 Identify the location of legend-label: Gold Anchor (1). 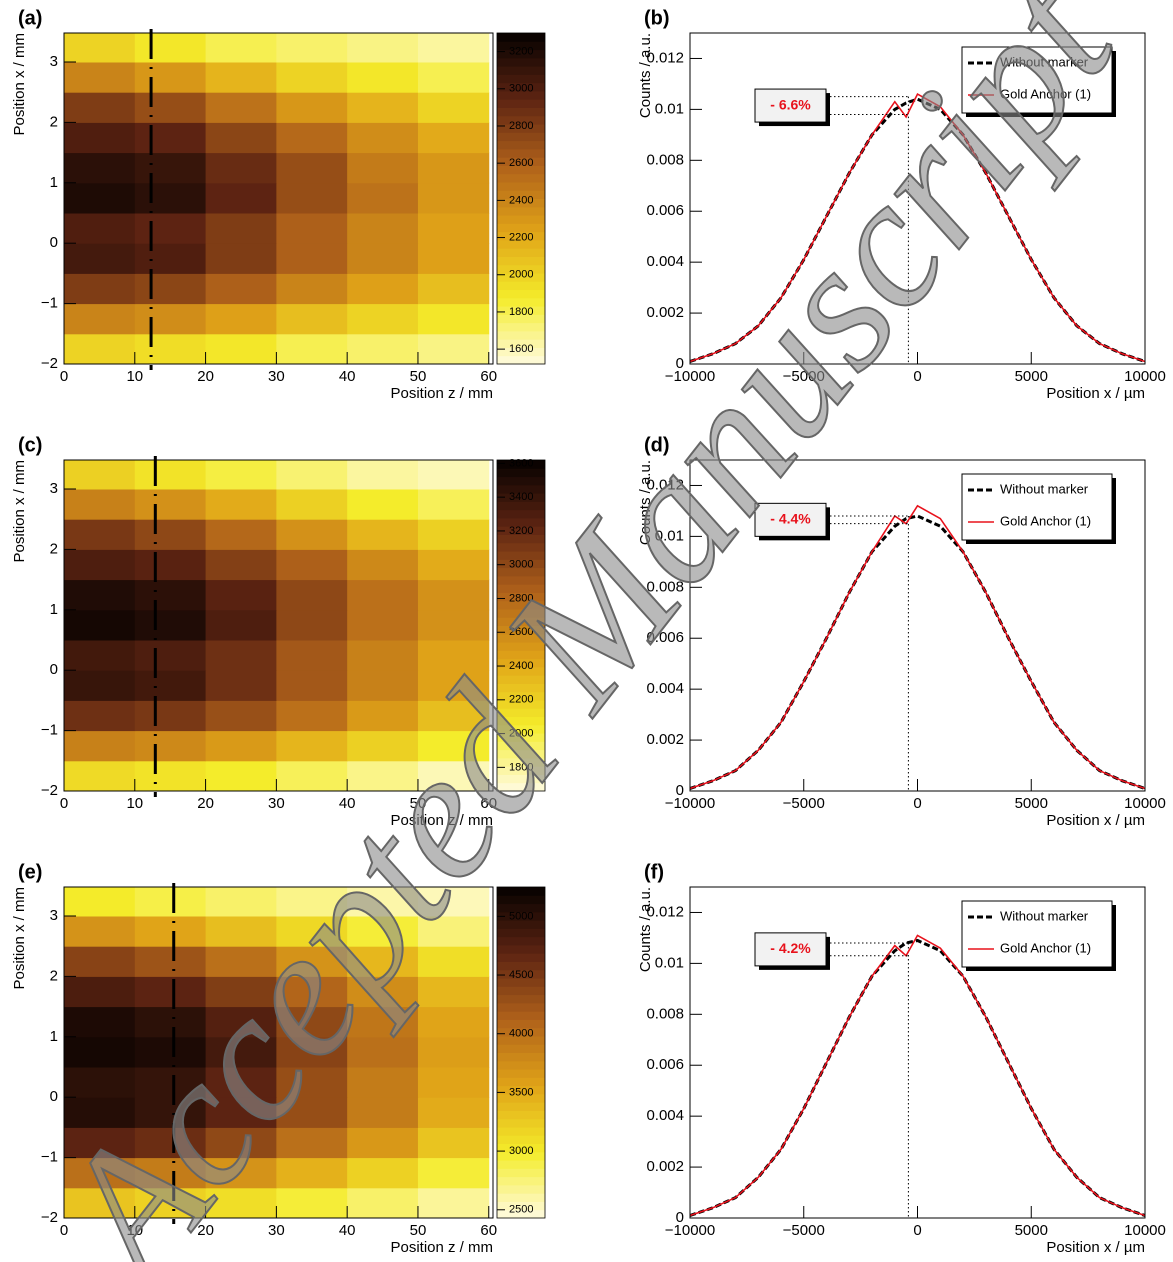
(1045, 520).